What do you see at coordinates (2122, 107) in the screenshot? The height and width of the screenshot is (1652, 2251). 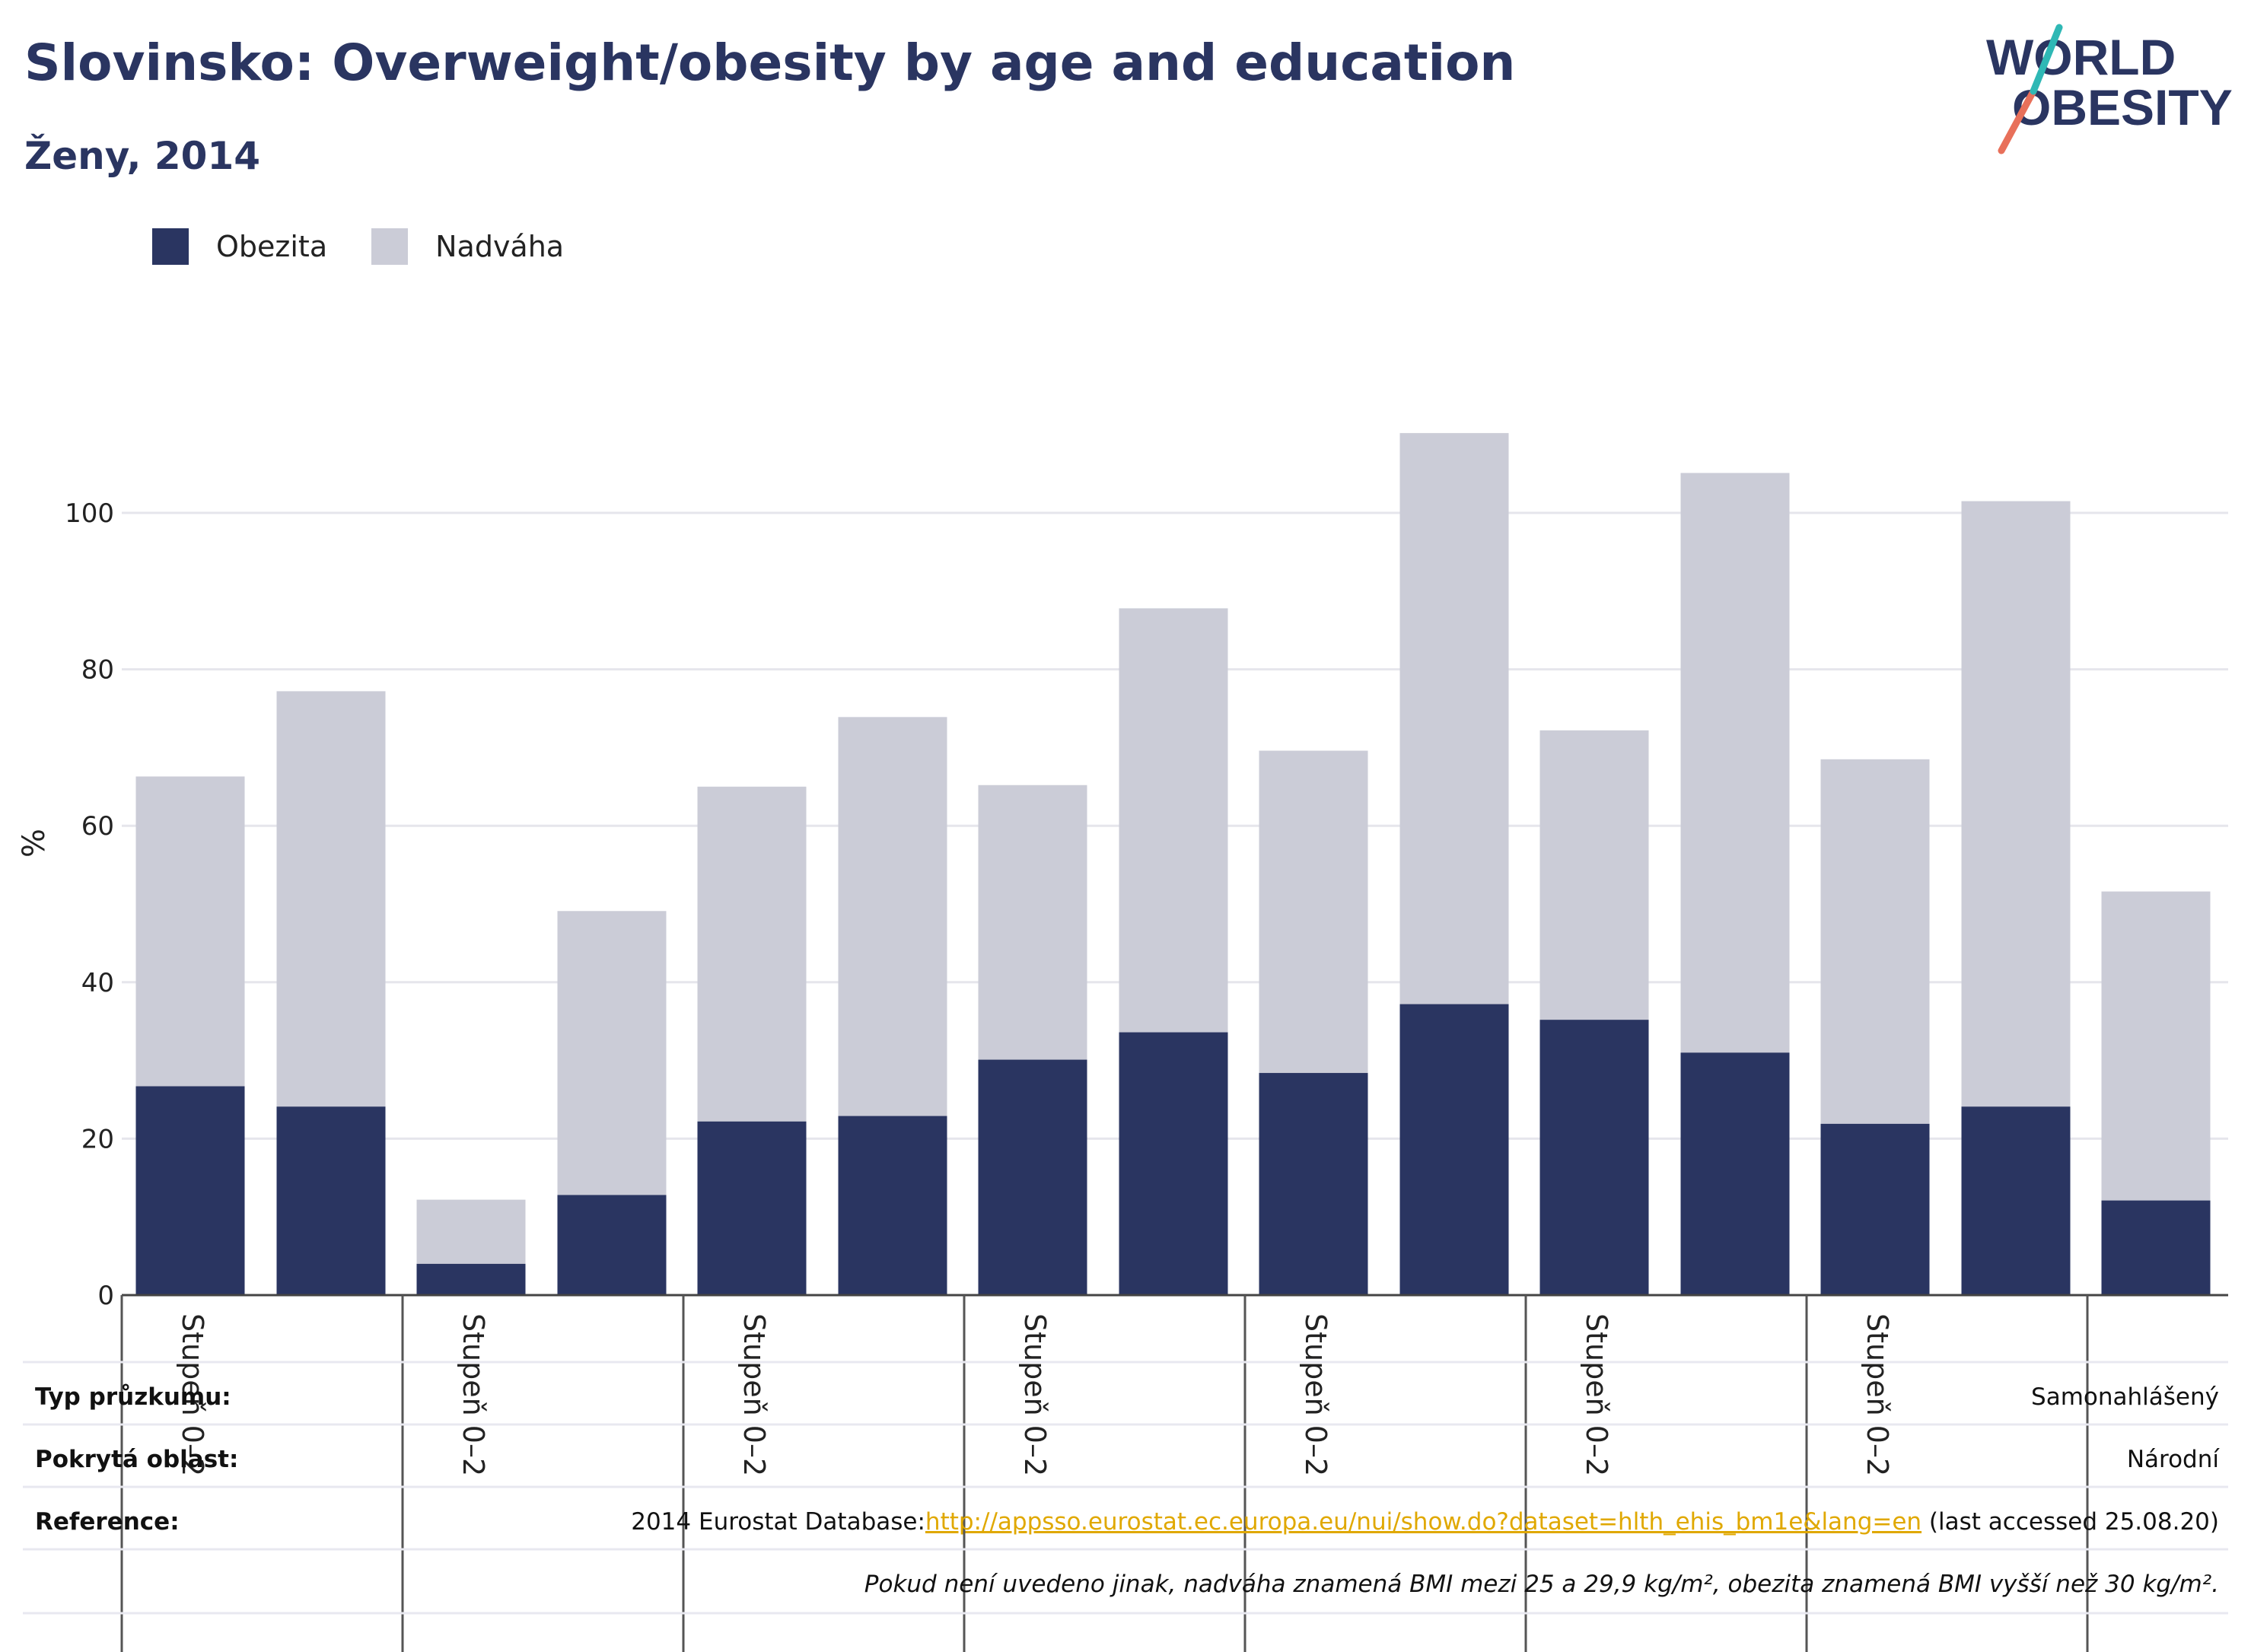 I see `logo-line2: OBESITY` at bounding box center [2122, 107].